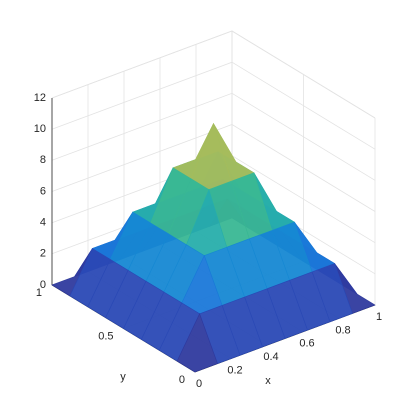 This screenshot has height=409, width=409. What do you see at coordinates (105, 336) in the screenshot?
I see `y-tick-label: 0.5` at bounding box center [105, 336].